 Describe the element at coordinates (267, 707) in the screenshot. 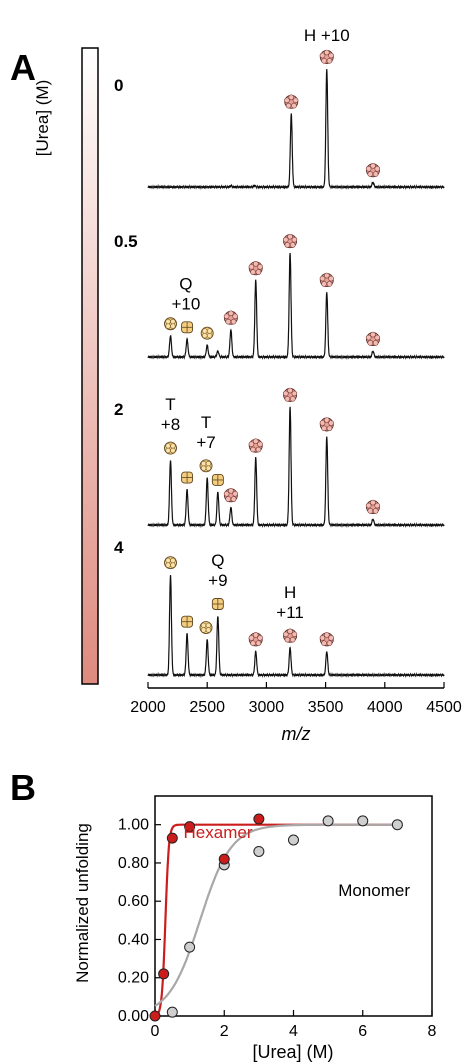

I see `mz-tick-label: 3000` at that location.